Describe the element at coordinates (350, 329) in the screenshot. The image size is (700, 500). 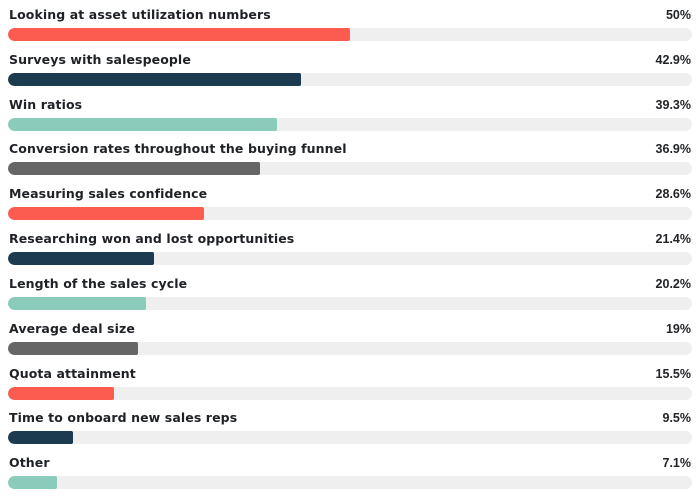
I see `bar-row-header: Average deal size 19%` at that location.